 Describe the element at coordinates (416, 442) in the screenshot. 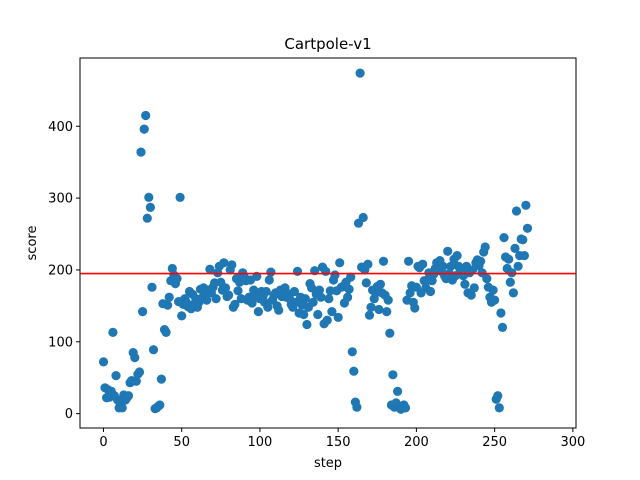

I see `x-tick-label: 200` at that location.